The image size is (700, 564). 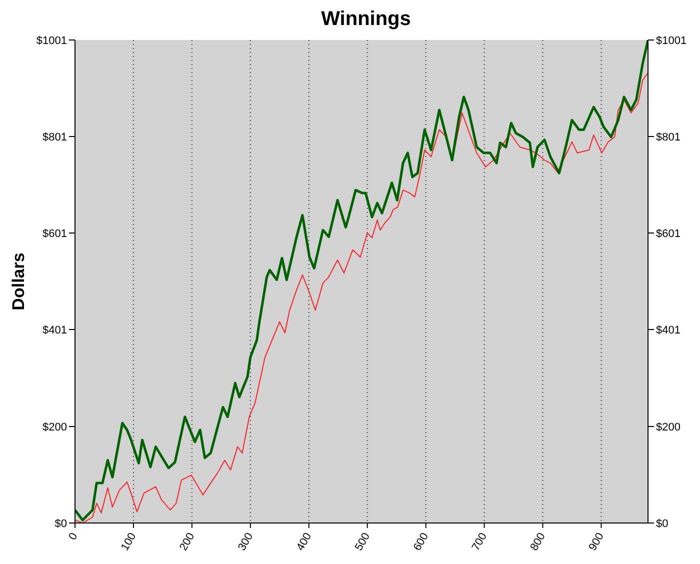 I want to click on x-tick-label: 600, so click(x=421, y=542).